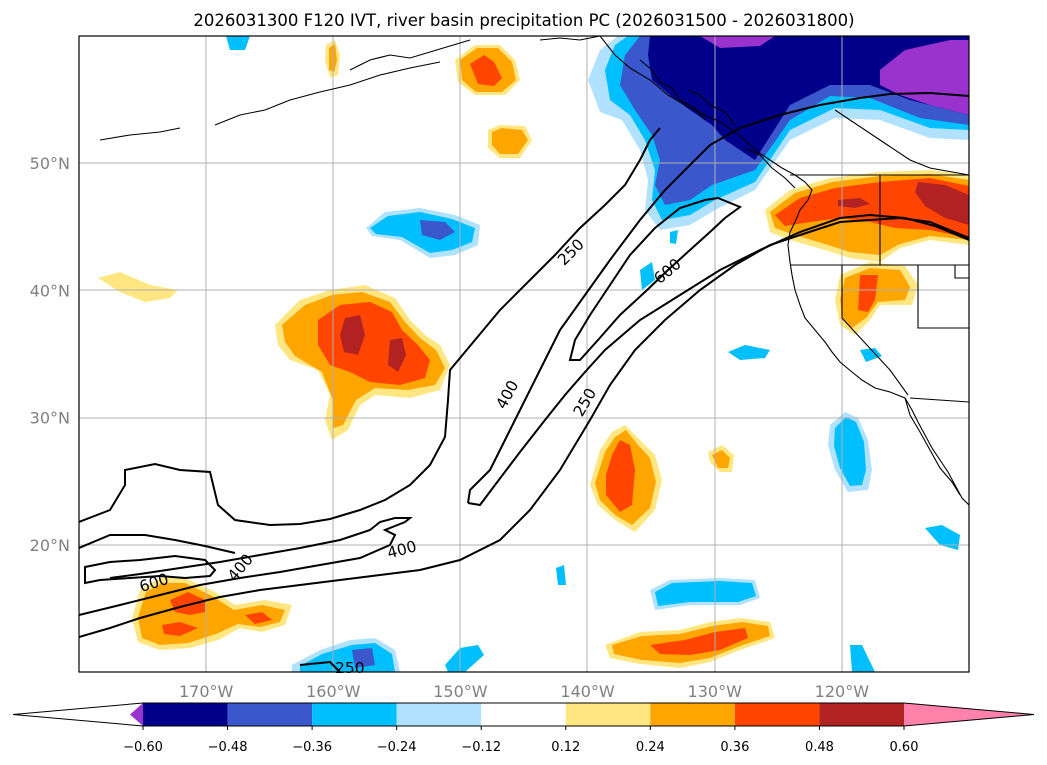 This screenshot has height=765, width=1047. I want to click on x-tick-label: 130°W, so click(715, 691).